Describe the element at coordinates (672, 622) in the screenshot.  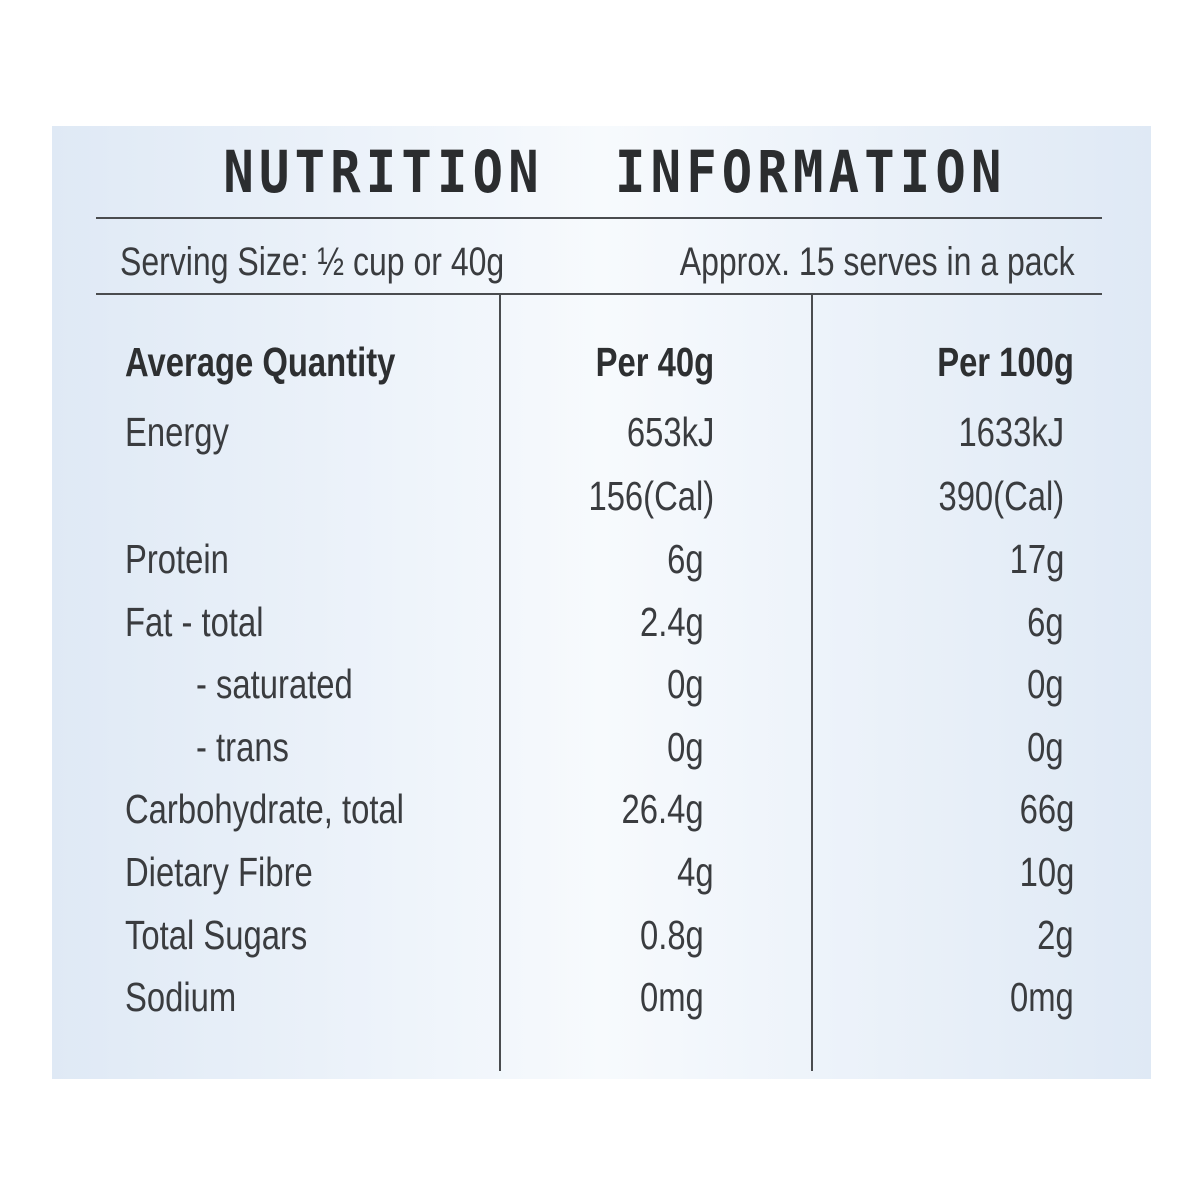
I see `row-per-serving: 2.4g` at that location.